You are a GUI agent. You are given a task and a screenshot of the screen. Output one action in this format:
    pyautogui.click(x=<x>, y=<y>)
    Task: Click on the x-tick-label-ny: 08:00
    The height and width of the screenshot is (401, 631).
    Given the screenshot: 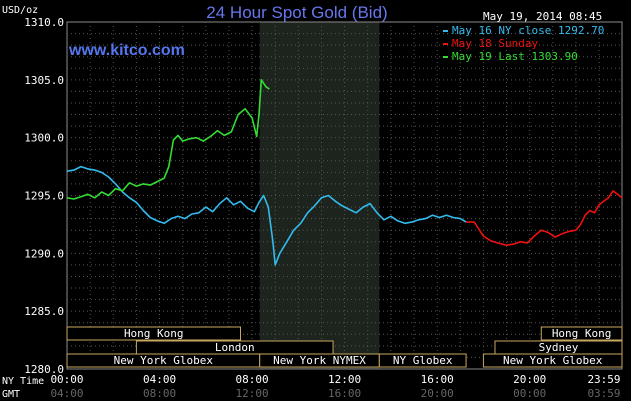 What is the action you would take?
    pyautogui.click(x=252, y=379)
    